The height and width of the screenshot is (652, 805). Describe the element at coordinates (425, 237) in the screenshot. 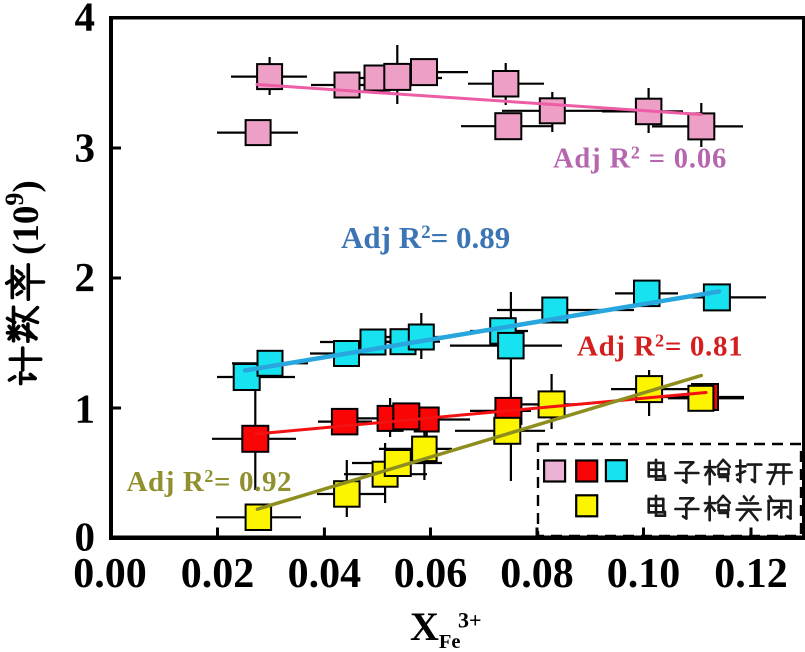

I see `svg-text: Adj R2= 0.89` at that location.